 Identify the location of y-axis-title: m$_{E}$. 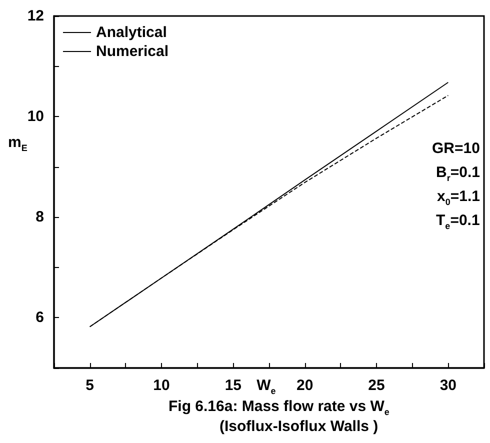
(18, 143).